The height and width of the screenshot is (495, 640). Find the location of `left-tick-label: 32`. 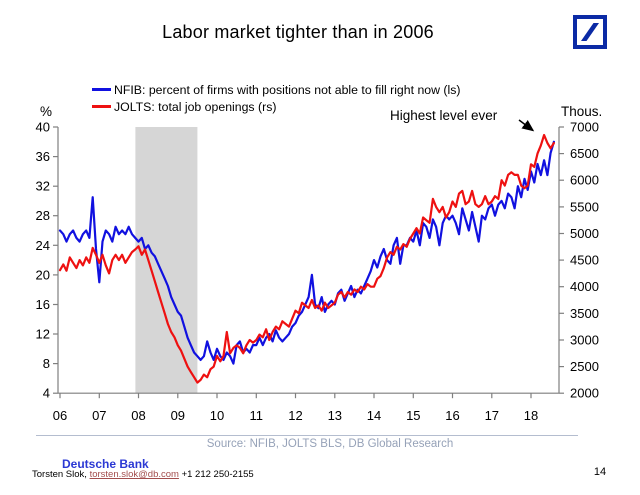

left-tick-label: 32 is located at coordinates (43, 186).